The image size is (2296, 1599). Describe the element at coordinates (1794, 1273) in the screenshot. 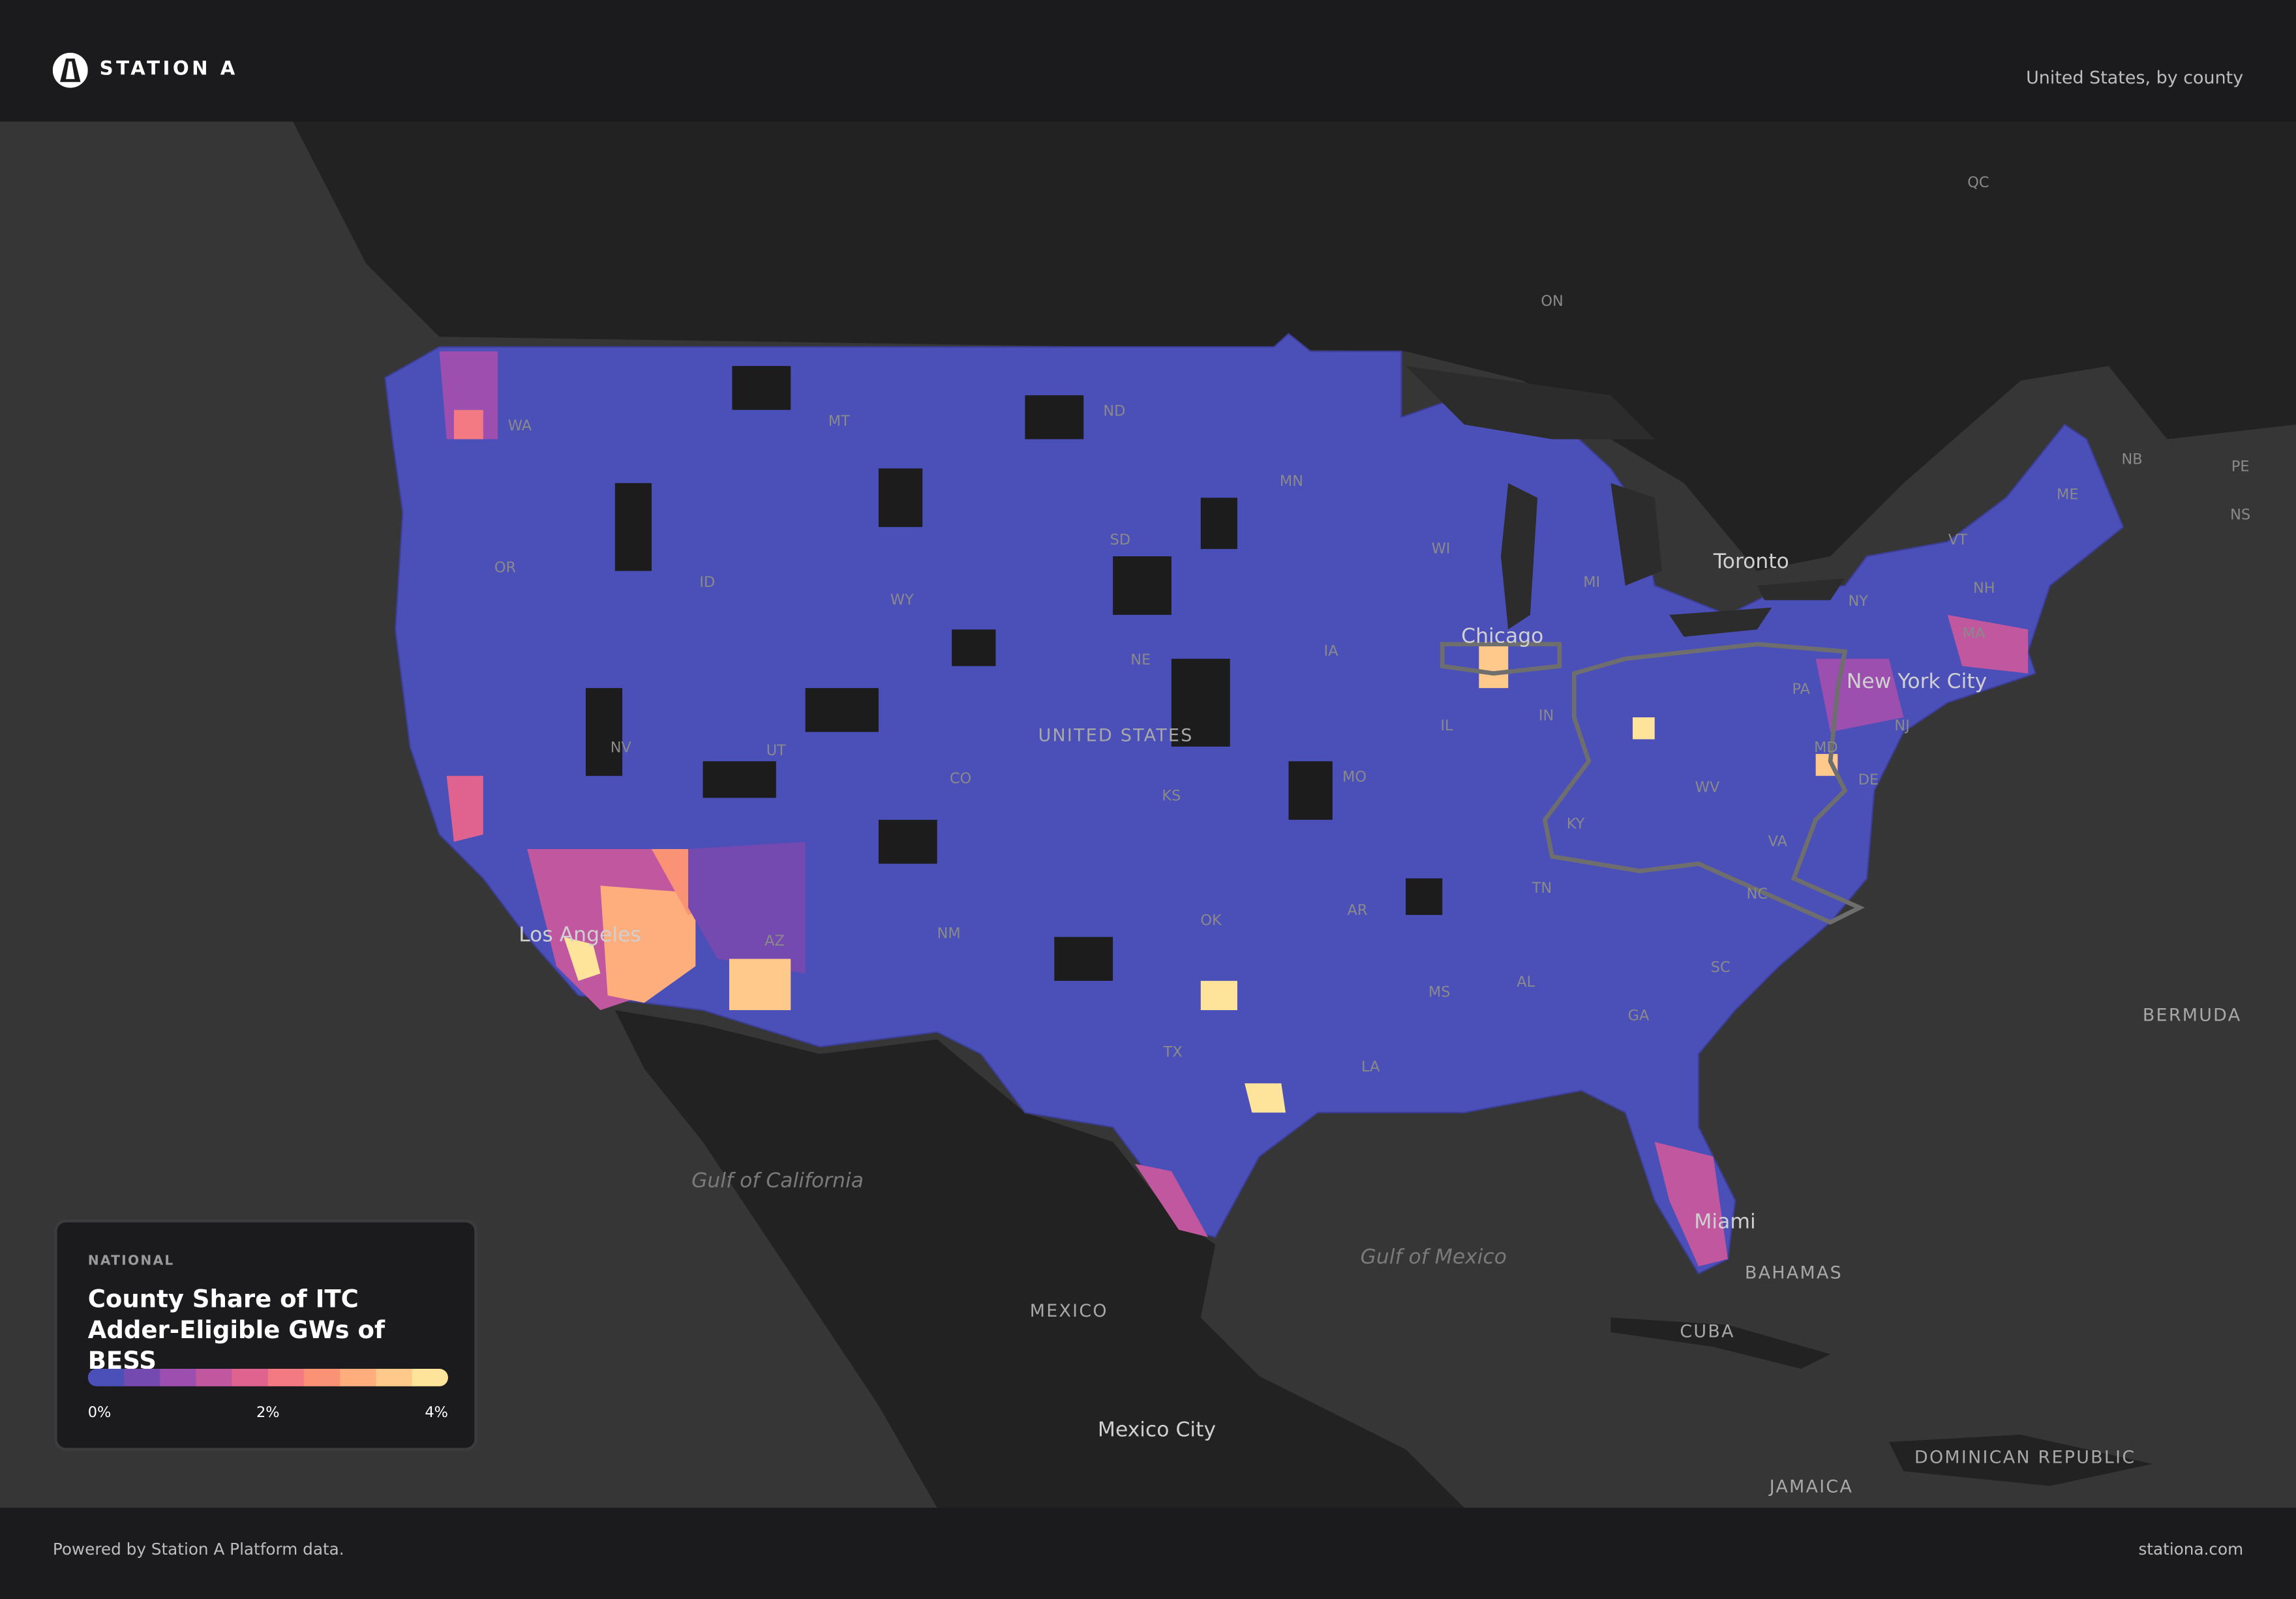

I see `region-label: BAHAMAS` at that location.